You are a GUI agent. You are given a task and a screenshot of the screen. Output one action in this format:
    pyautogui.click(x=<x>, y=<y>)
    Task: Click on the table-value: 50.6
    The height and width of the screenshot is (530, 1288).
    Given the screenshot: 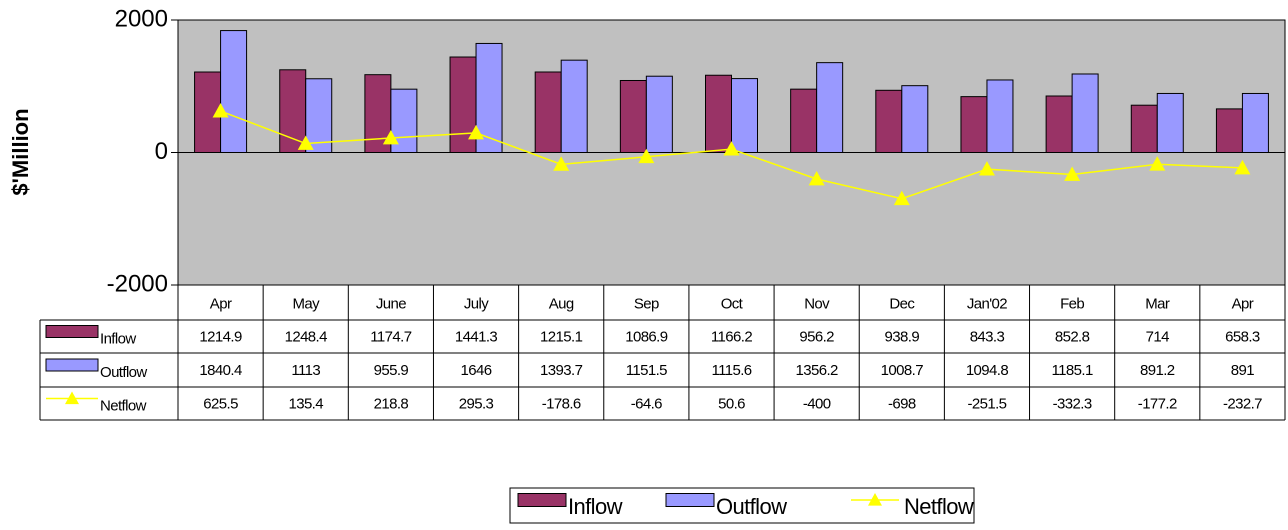 What is the action you would take?
    pyautogui.click(x=731, y=403)
    